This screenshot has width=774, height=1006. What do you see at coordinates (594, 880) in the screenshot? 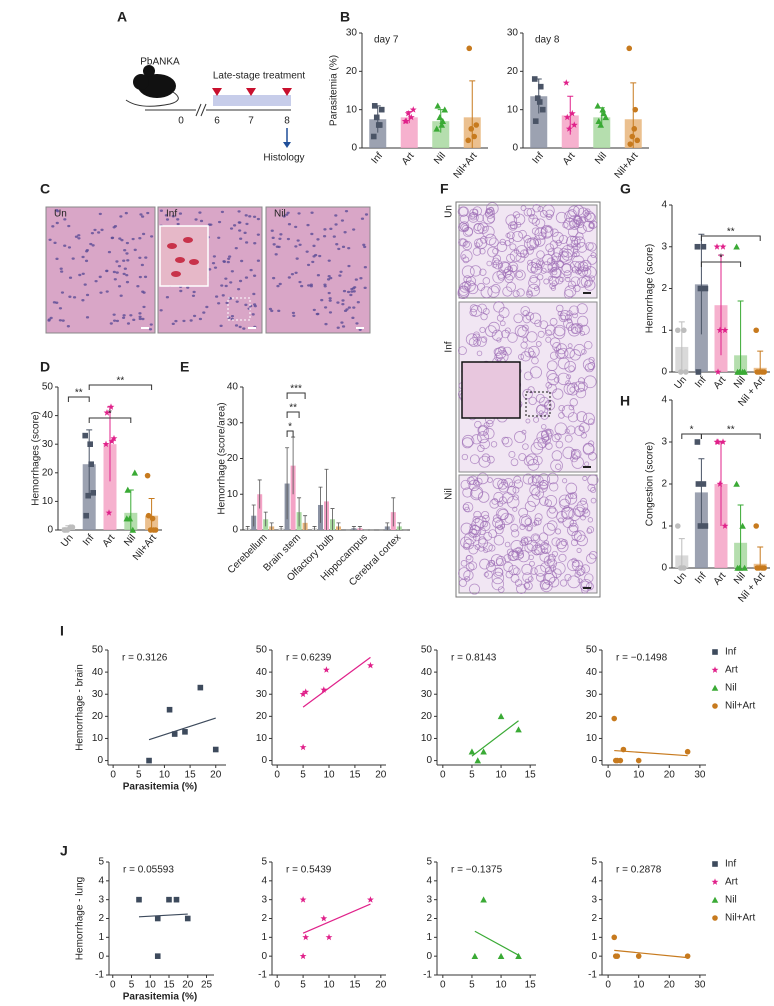
I see `y-tick-label: 4` at bounding box center [594, 880].